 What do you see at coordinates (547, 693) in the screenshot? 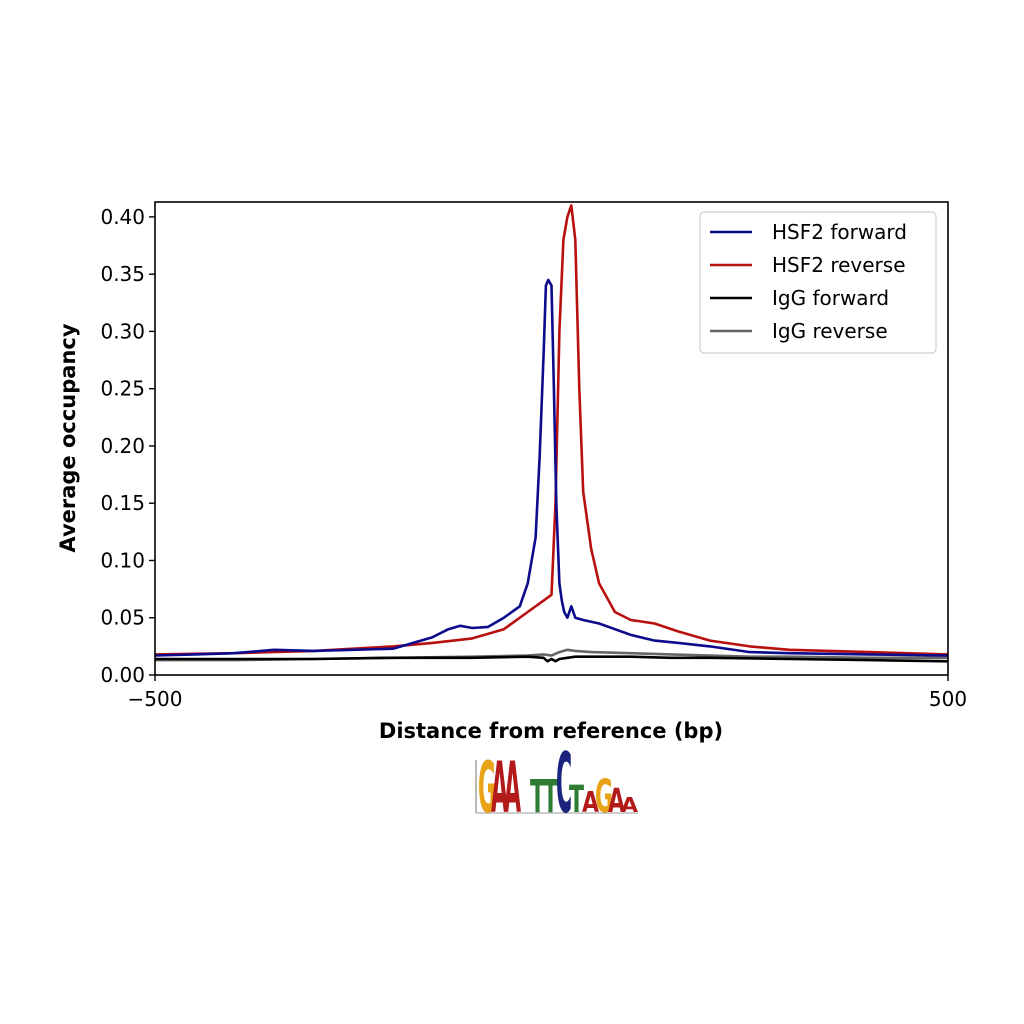
I see `x-axis: −500 500` at bounding box center [547, 693].